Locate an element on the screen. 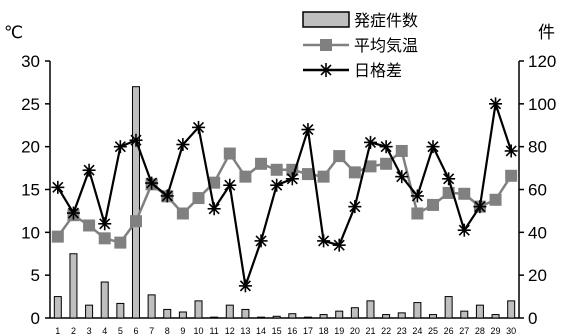  x-tick-label: 28 is located at coordinates (480, 331).